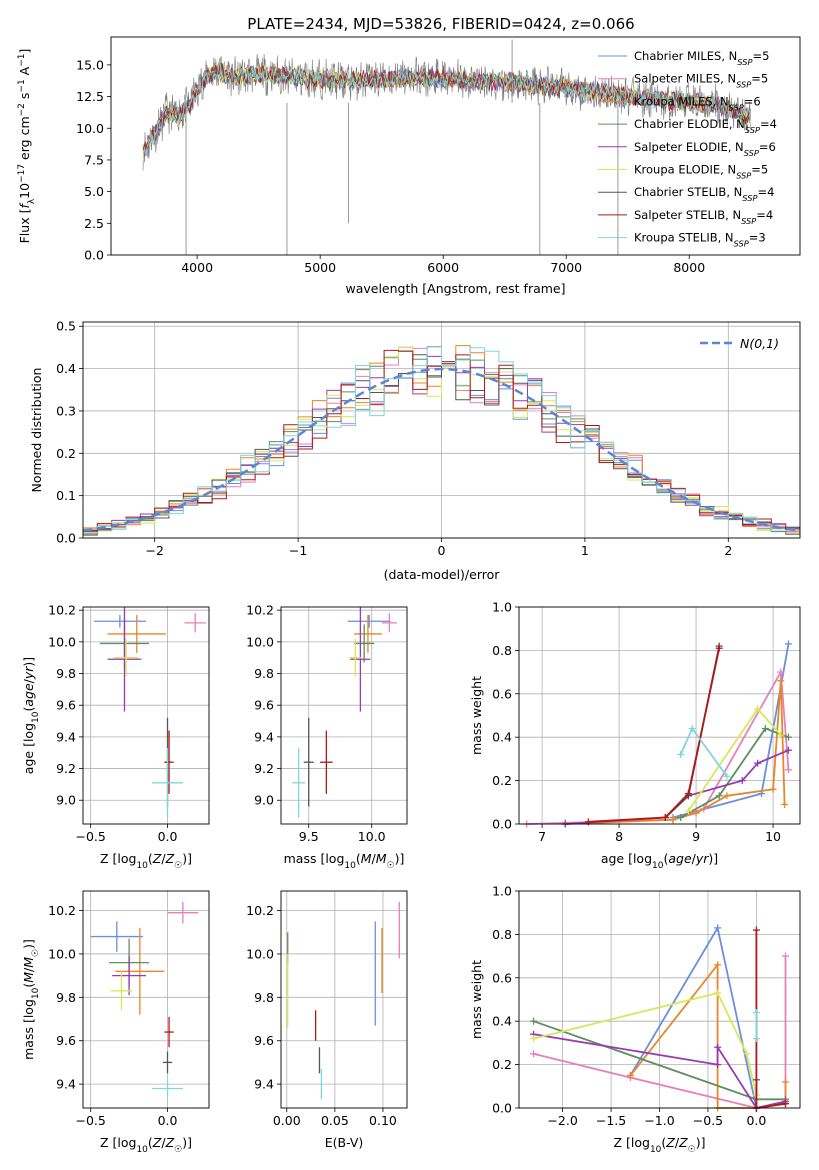  What do you see at coordinates (689, 267) in the screenshot?
I see `x-tick-label: 8000` at bounding box center [689, 267].